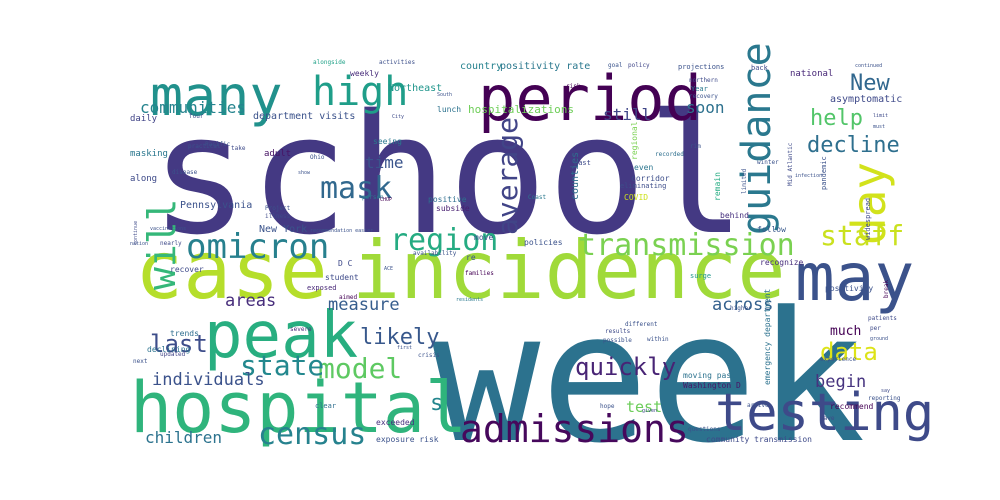 This screenshot has width=1000, height=500. Describe the element at coordinates (348, 297) in the screenshot. I see `word-aimed: aimed` at that location.